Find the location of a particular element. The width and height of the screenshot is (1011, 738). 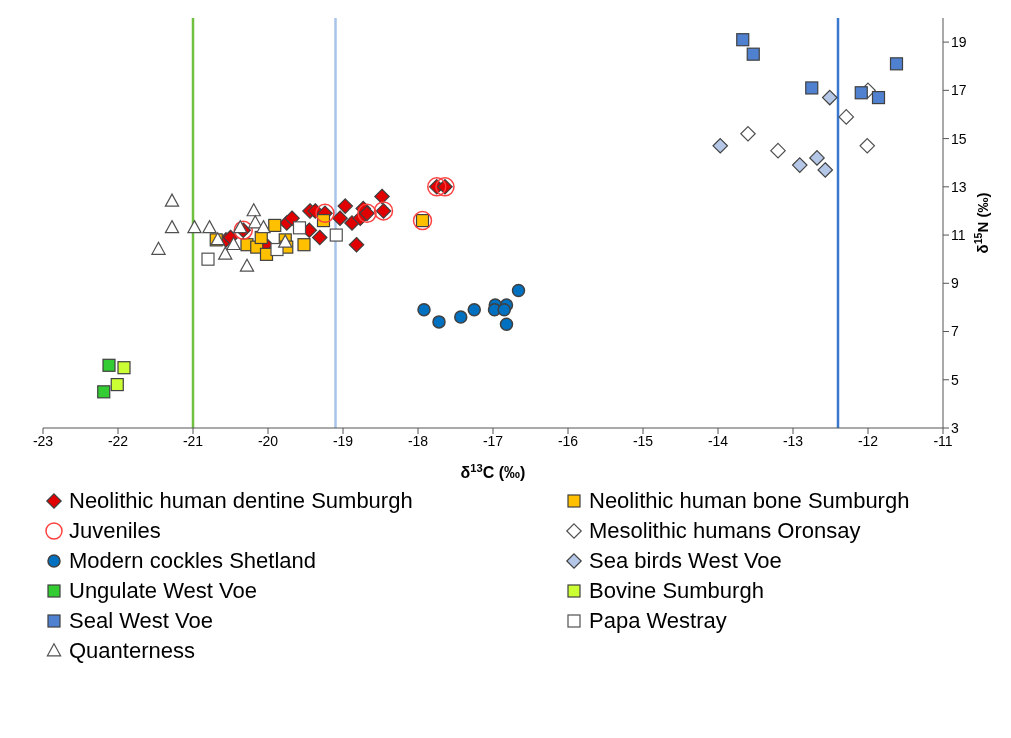

x-tick-label: -13 is located at coordinates (793, 440).